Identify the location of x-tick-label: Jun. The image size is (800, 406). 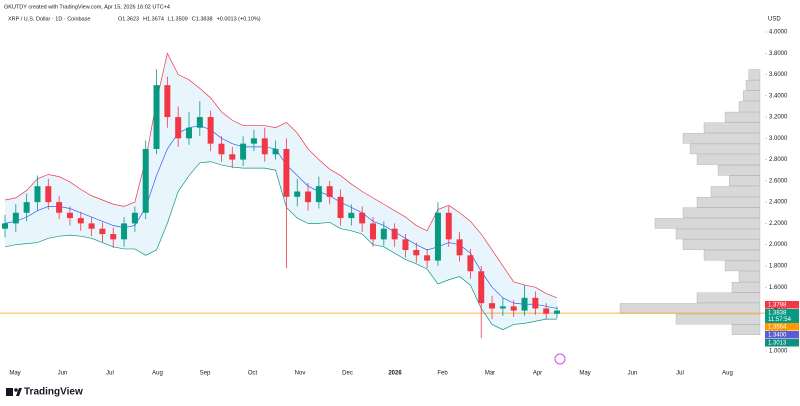
(633, 374).